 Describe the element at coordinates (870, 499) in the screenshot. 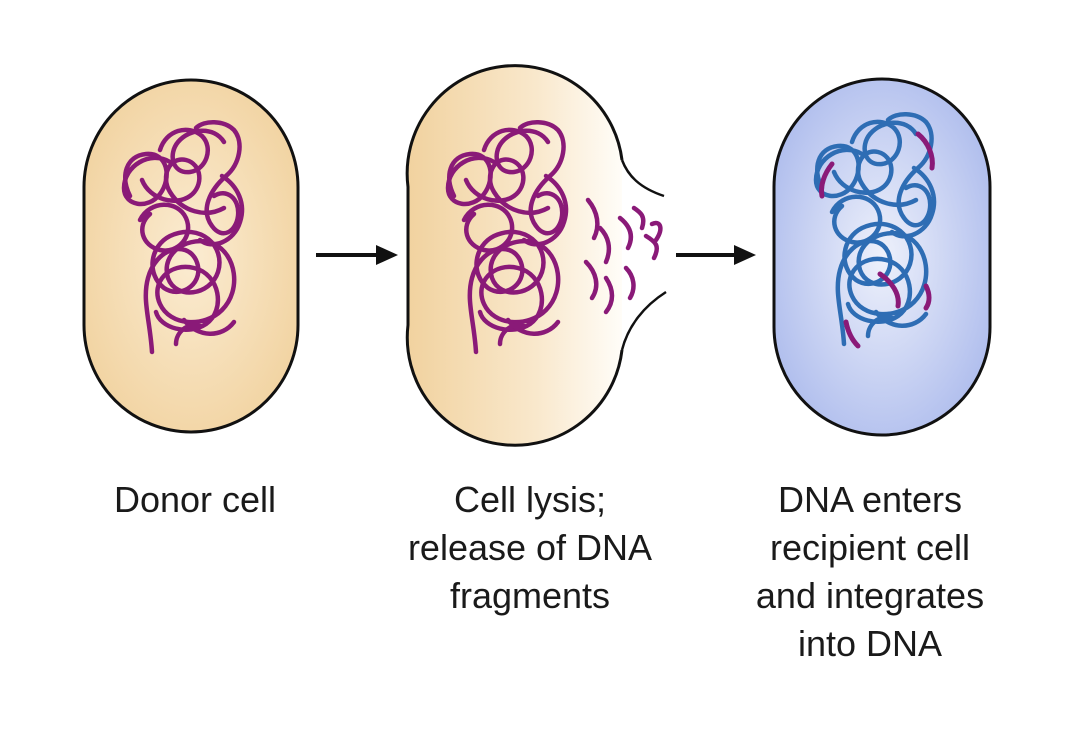

I see `caption-line: DNA enters` at that location.